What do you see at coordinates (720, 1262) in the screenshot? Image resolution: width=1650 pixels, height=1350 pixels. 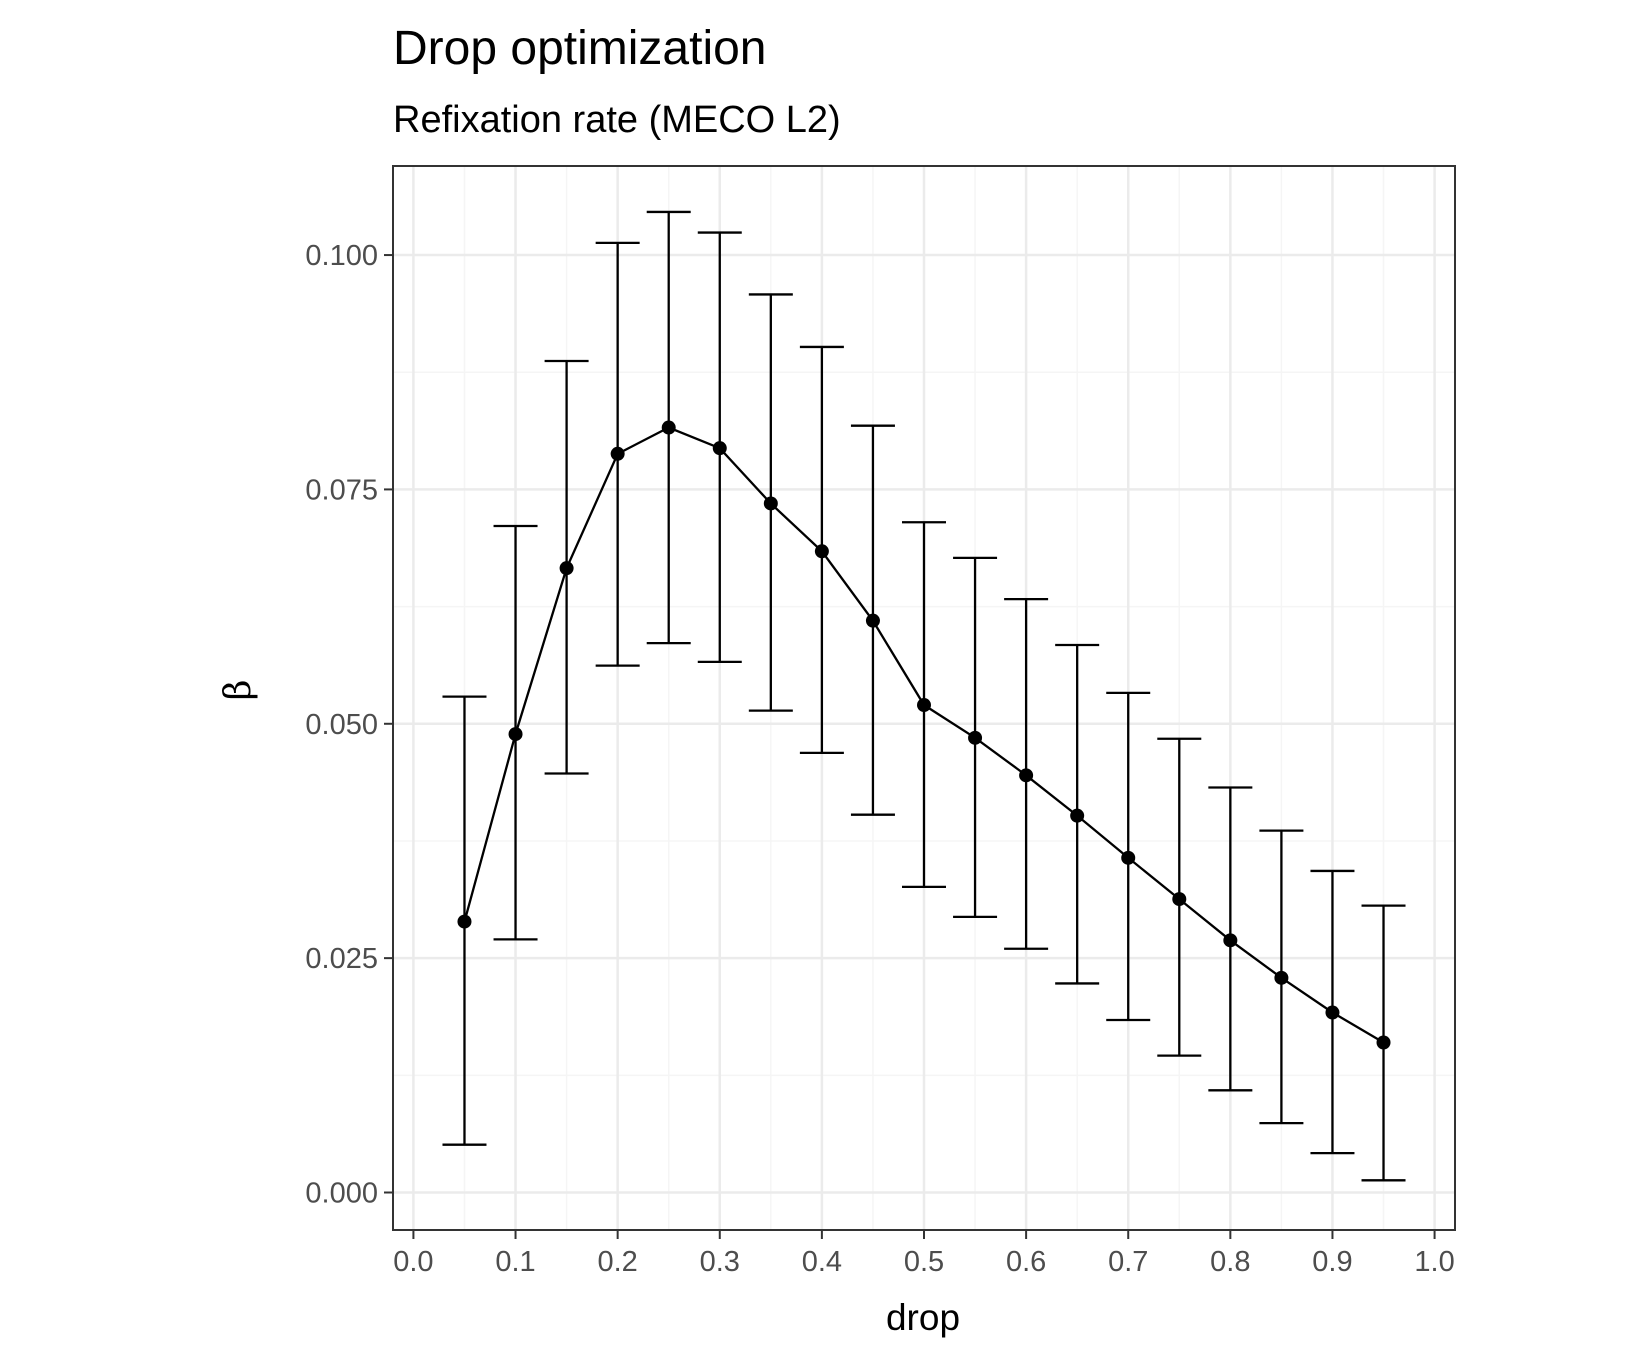 I see `x-tick-label: 0.3` at bounding box center [720, 1262].